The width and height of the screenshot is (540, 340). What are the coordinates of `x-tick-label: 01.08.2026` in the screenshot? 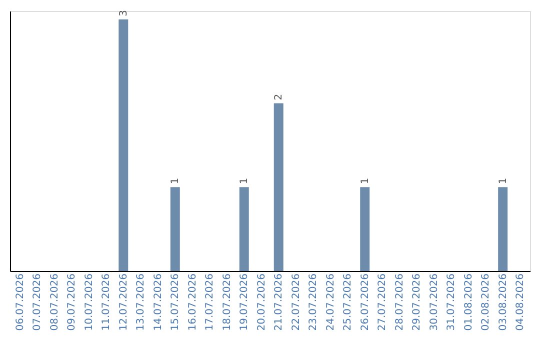 It's located at (468, 302).